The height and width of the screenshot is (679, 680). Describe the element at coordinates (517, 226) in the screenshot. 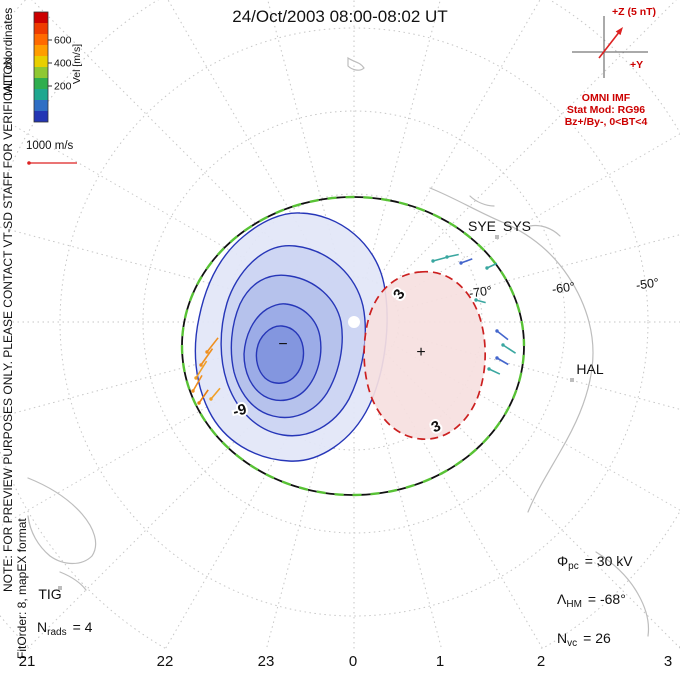

I see `station-label: SYS` at that location.